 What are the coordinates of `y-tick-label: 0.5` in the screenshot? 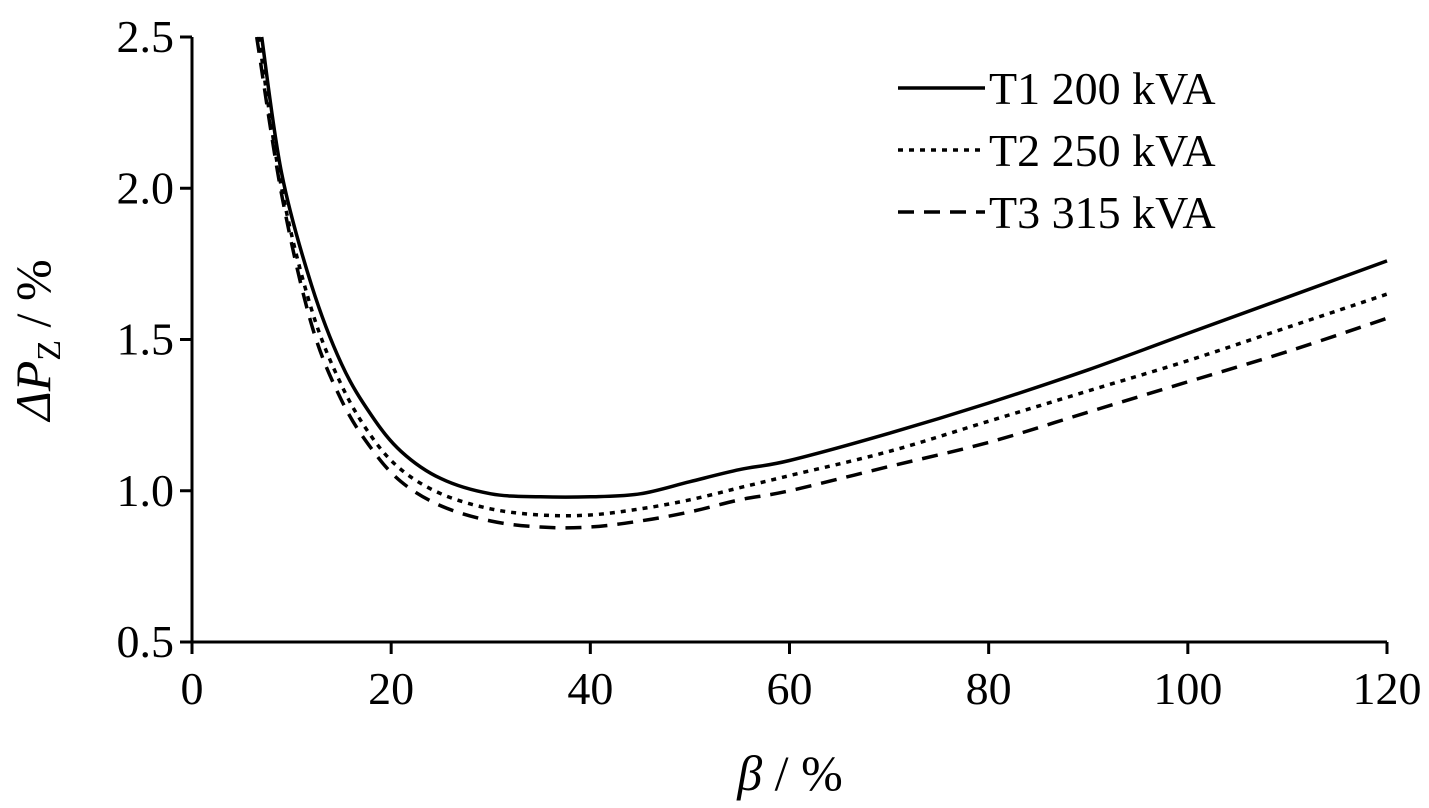 It's located at (146, 641).